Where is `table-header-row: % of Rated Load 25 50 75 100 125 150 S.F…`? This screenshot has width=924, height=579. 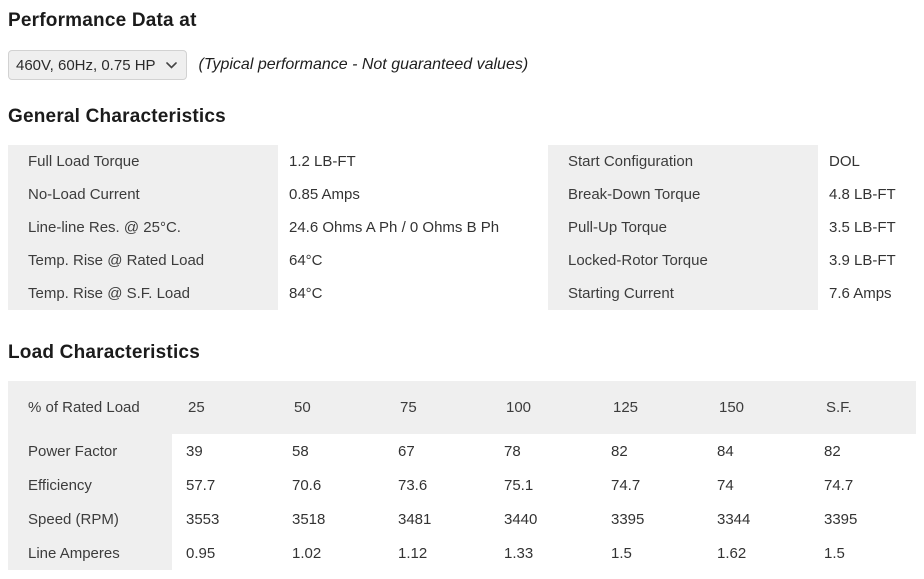
table-header-row: % of Rated Load 25 50 75 100 125 150 S.F… is located at coordinates (462, 407).